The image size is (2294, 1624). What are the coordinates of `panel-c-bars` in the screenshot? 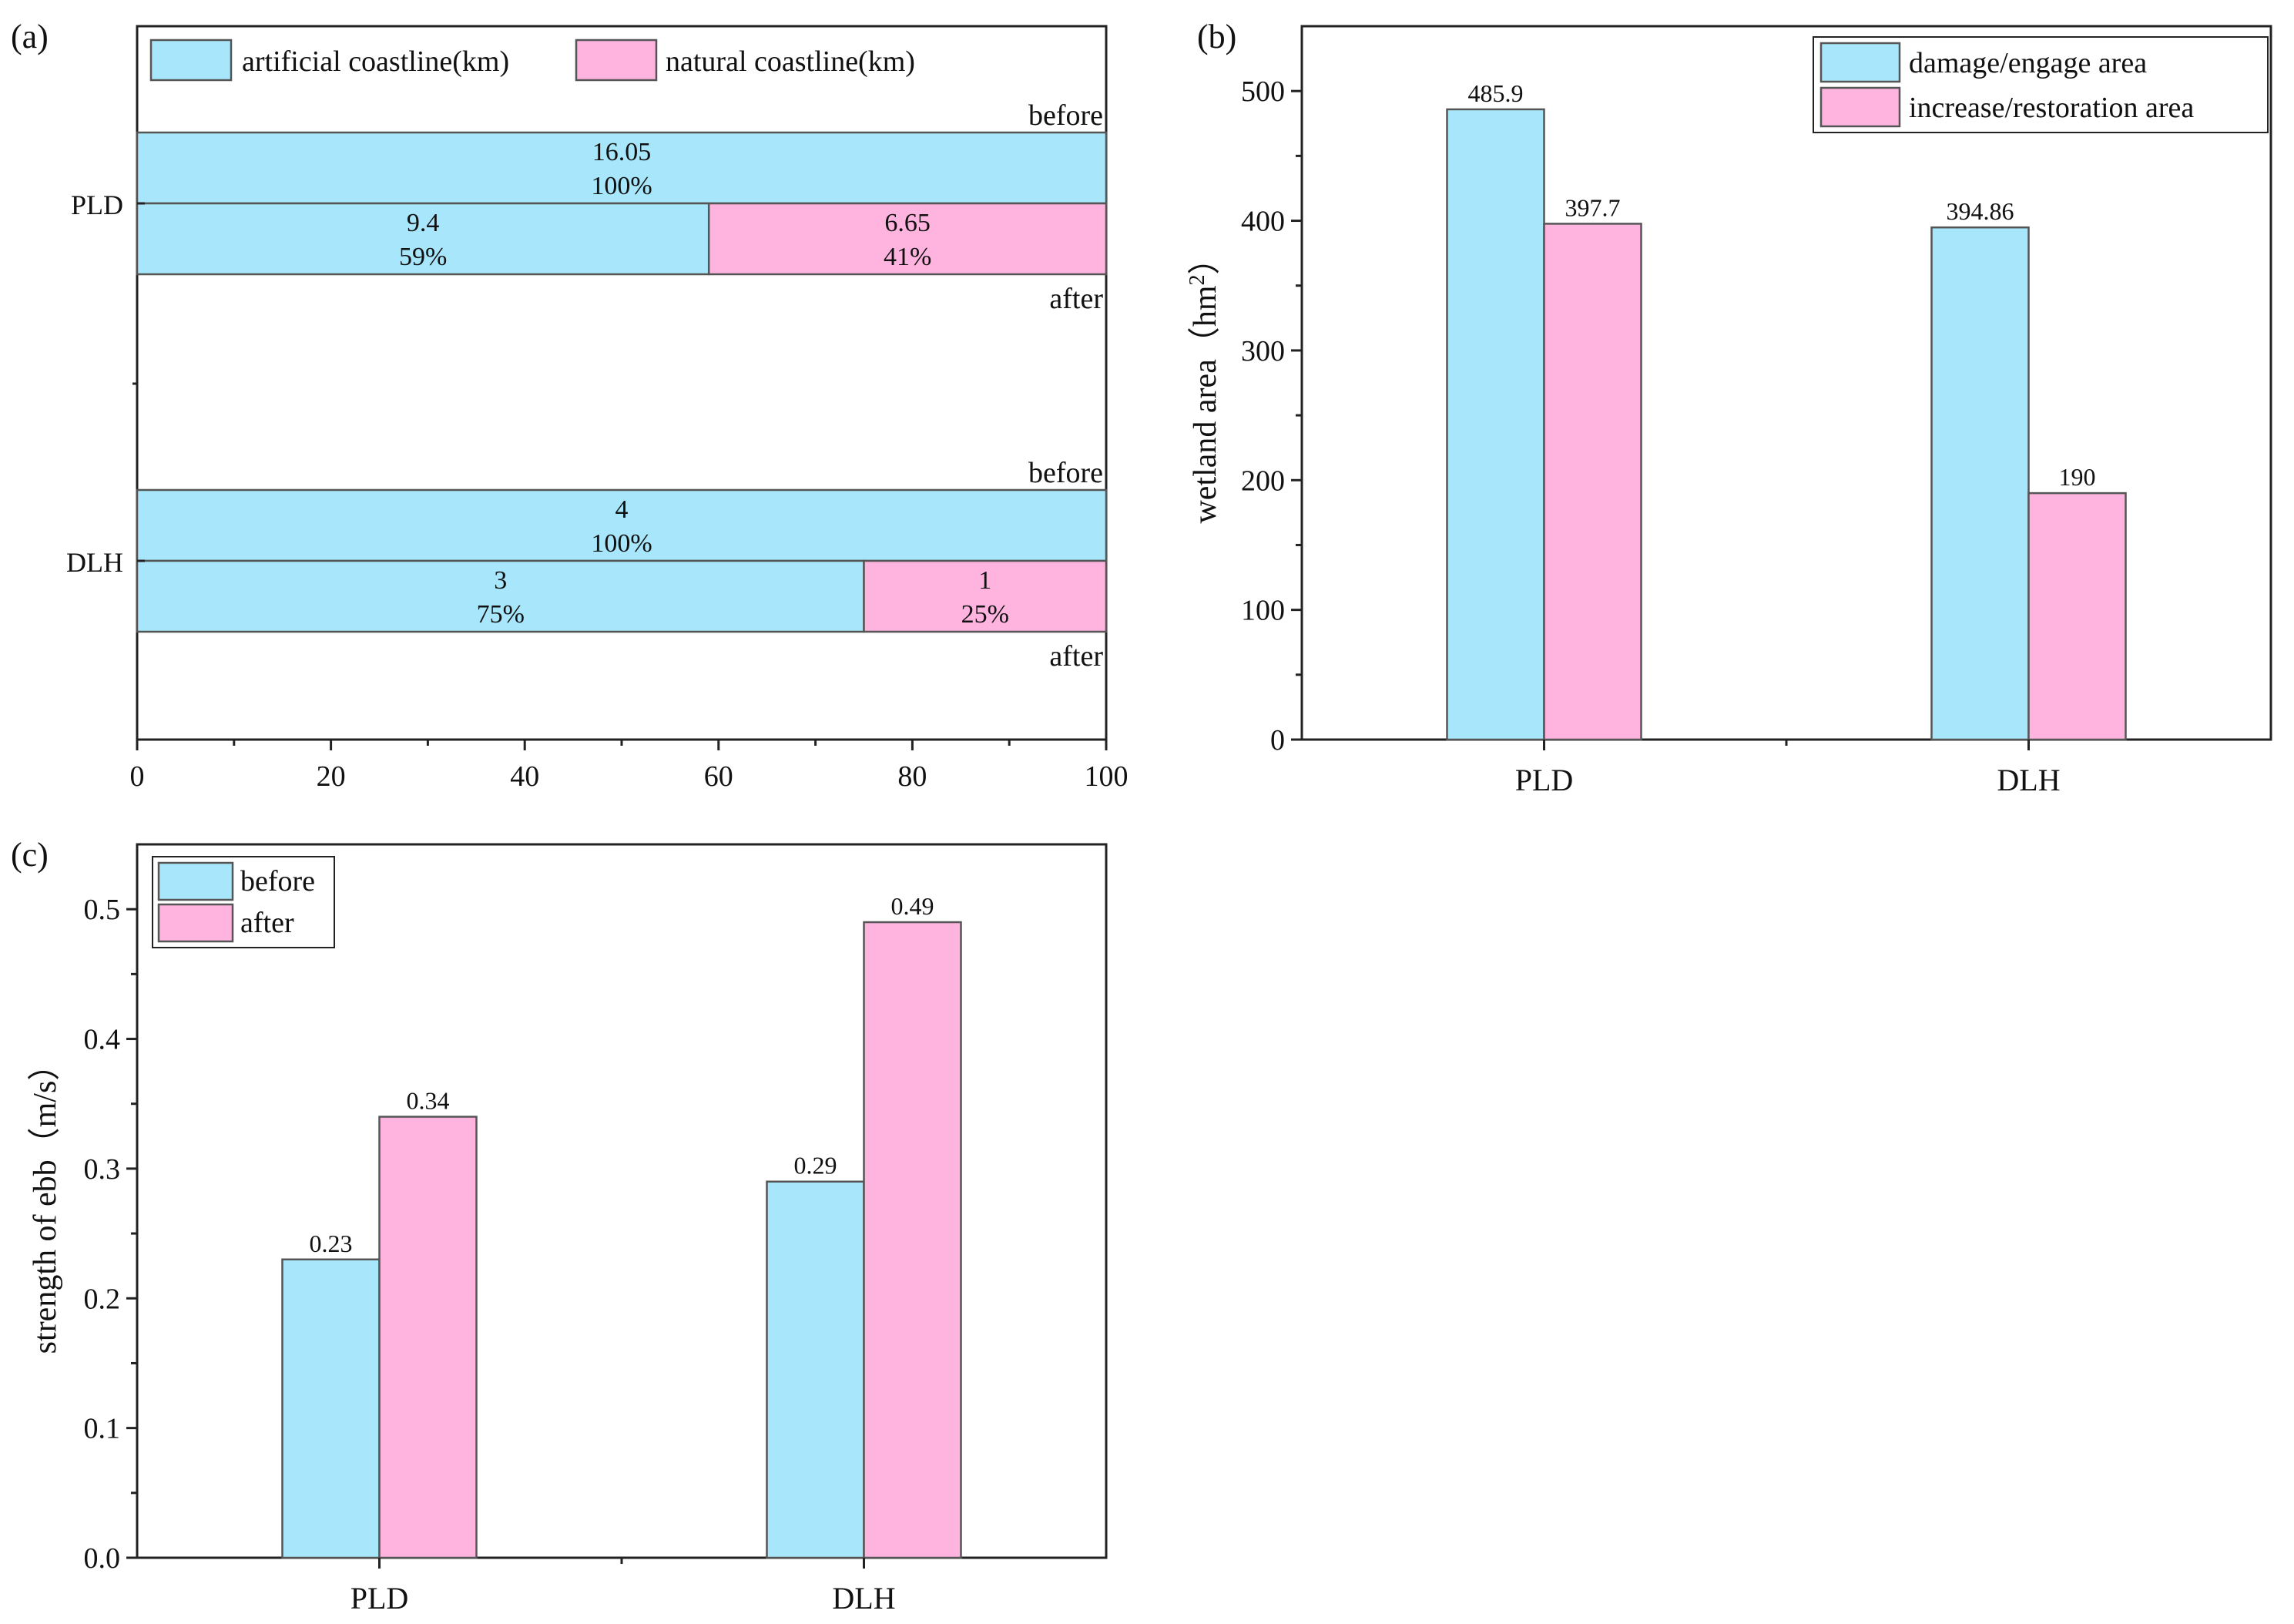 It's located at (621, 1240).